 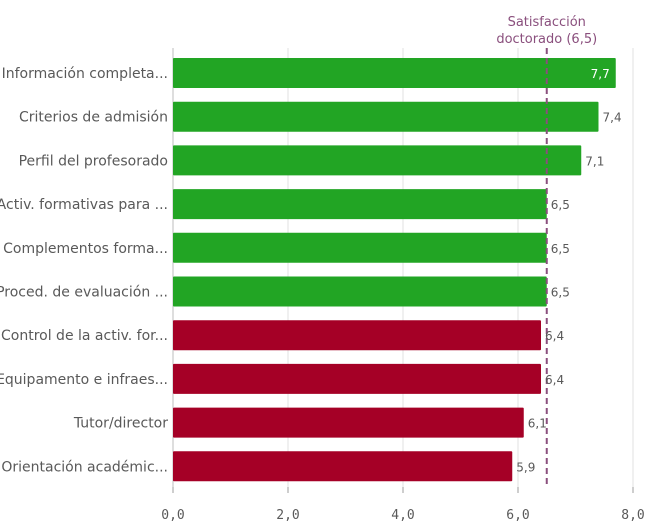 I want to click on data-label: 5,9, so click(x=525, y=467).